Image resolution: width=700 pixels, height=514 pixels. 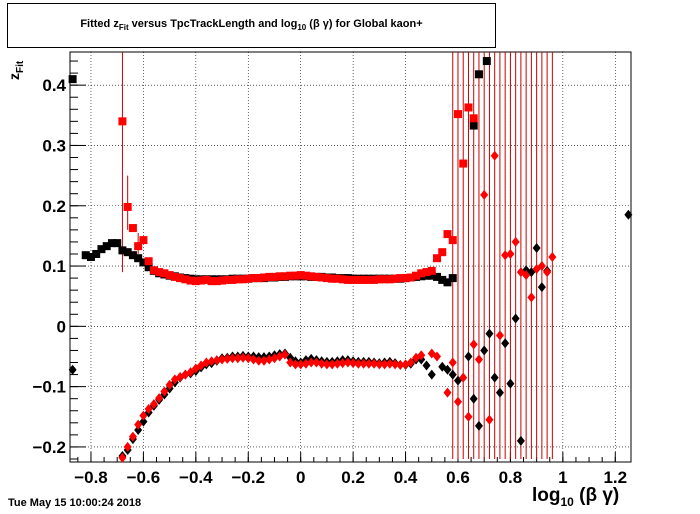 I want to click on y-tick-label: 0.4, so click(x=54, y=85).